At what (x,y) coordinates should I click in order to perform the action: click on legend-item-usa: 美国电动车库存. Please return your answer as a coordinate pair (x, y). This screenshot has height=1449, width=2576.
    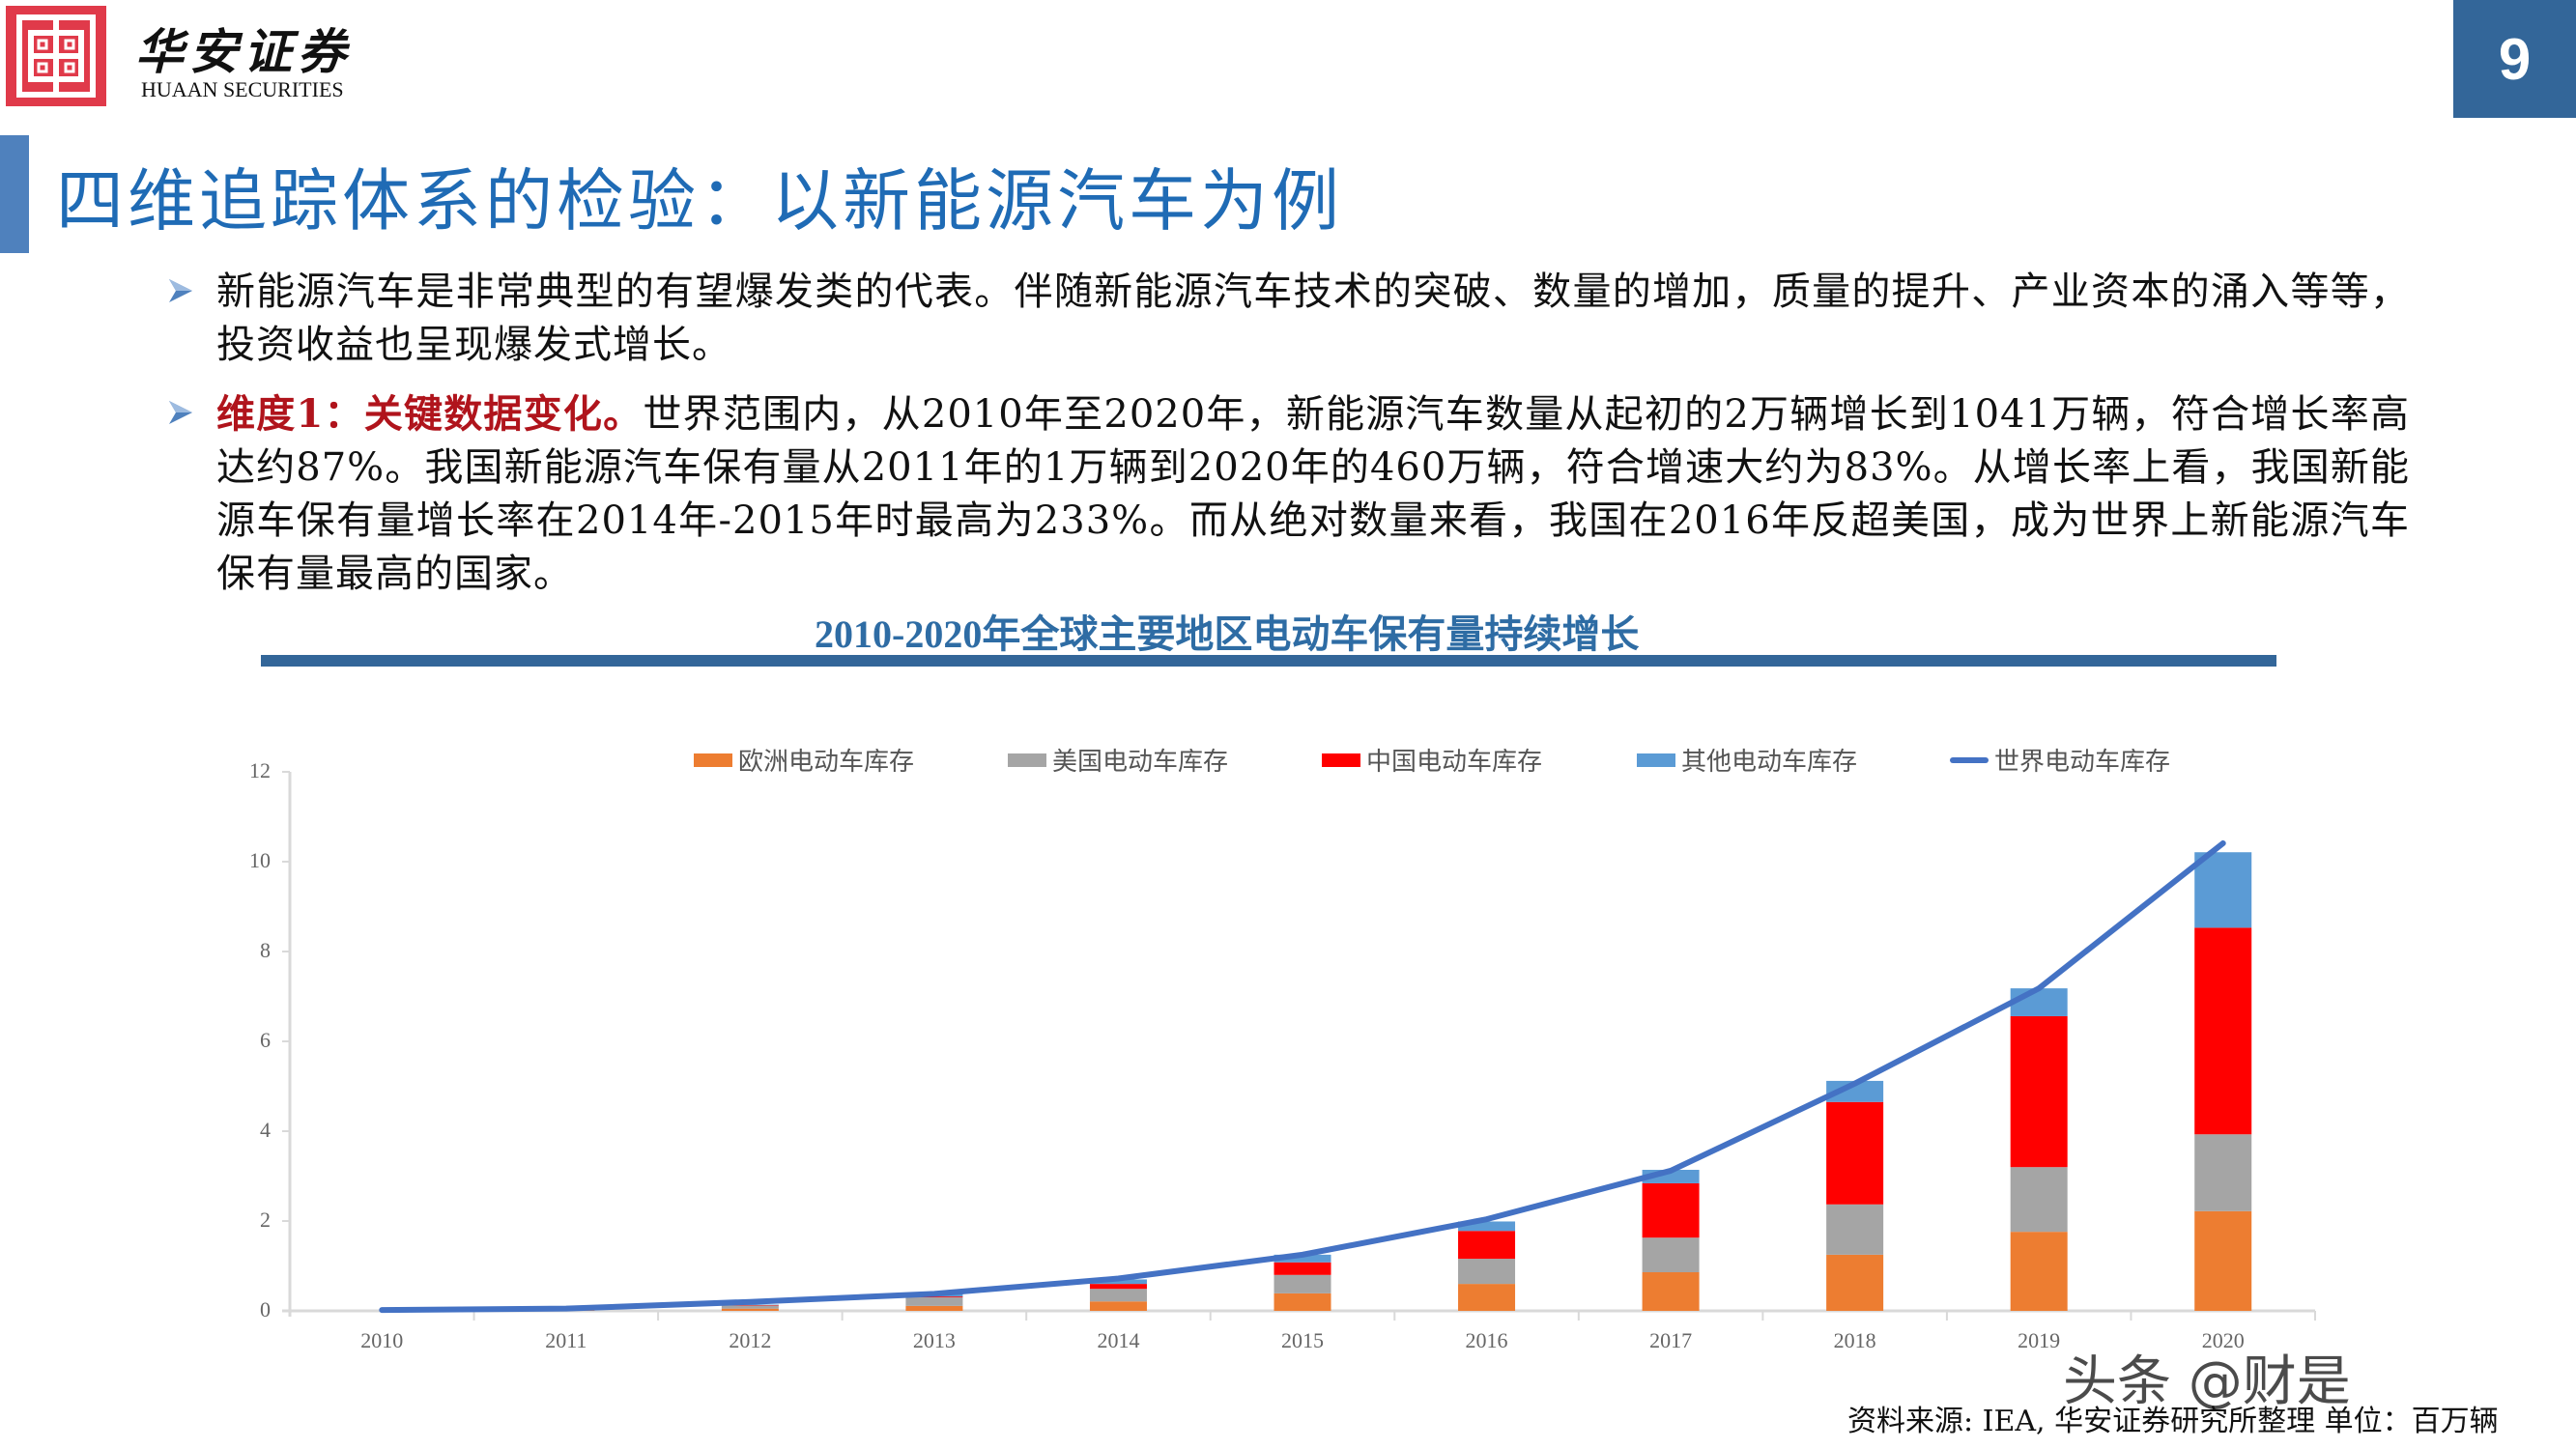
    Looking at the image, I should click on (1118, 760).